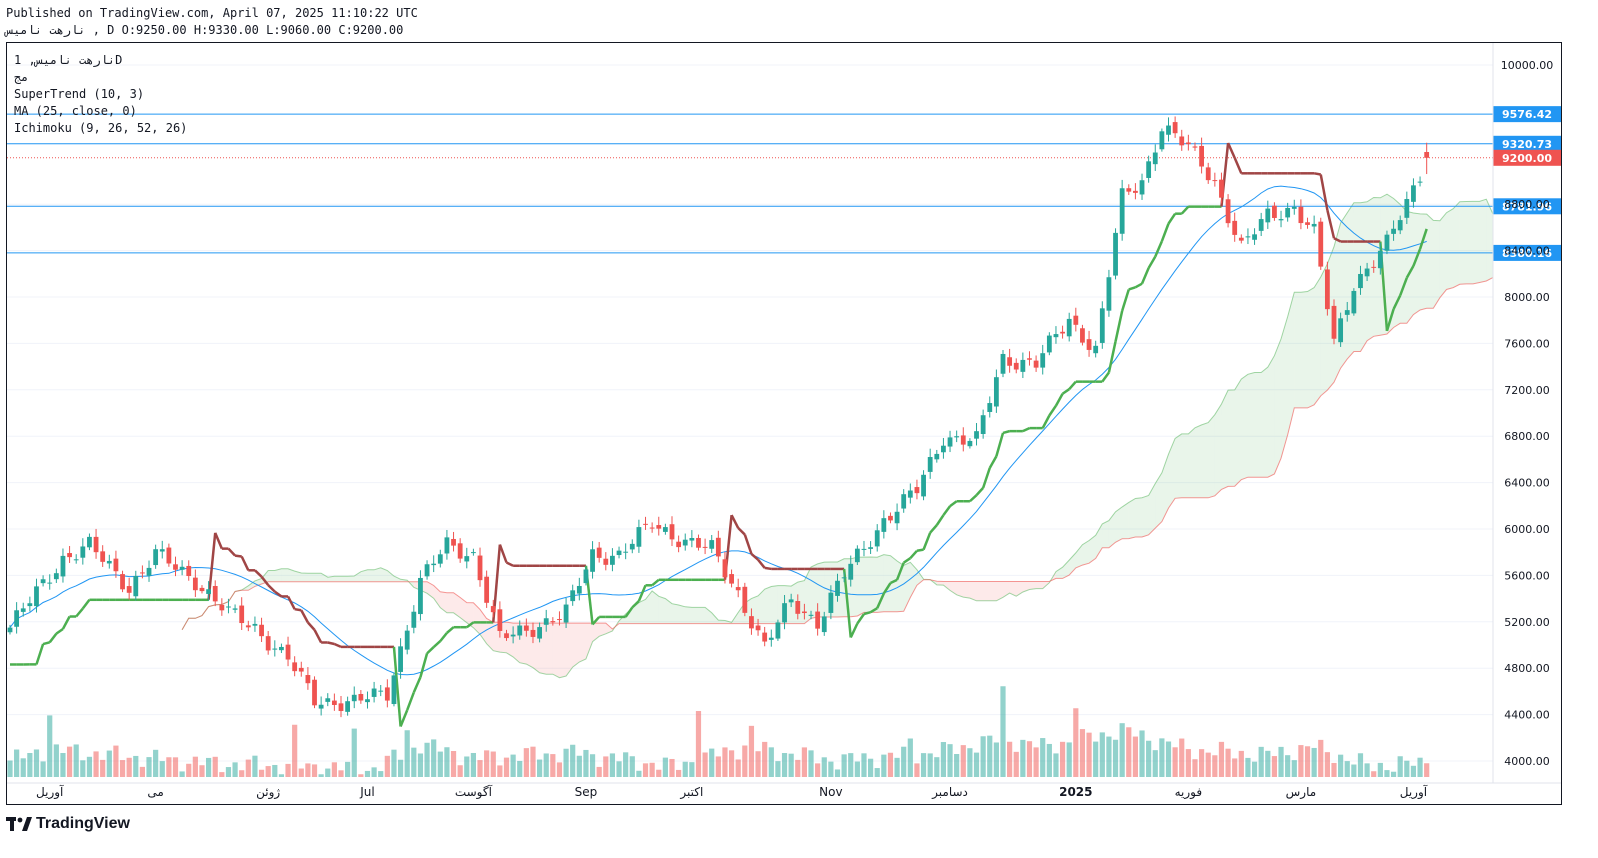 This screenshot has height=858, width=1598. What do you see at coordinates (75, 111) in the screenshot?
I see `ma-label: MA (25, close, 0)` at bounding box center [75, 111].